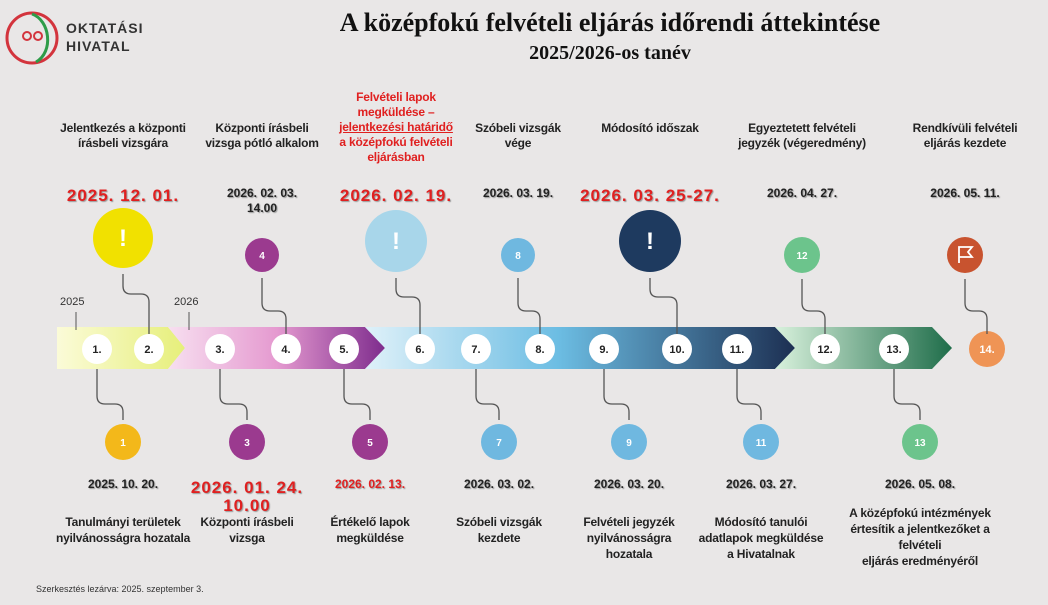 This screenshot has width=1048, height=605. Describe the element at coordinates (893, 350) in the screenshot. I see `step-number: 13.` at that location.